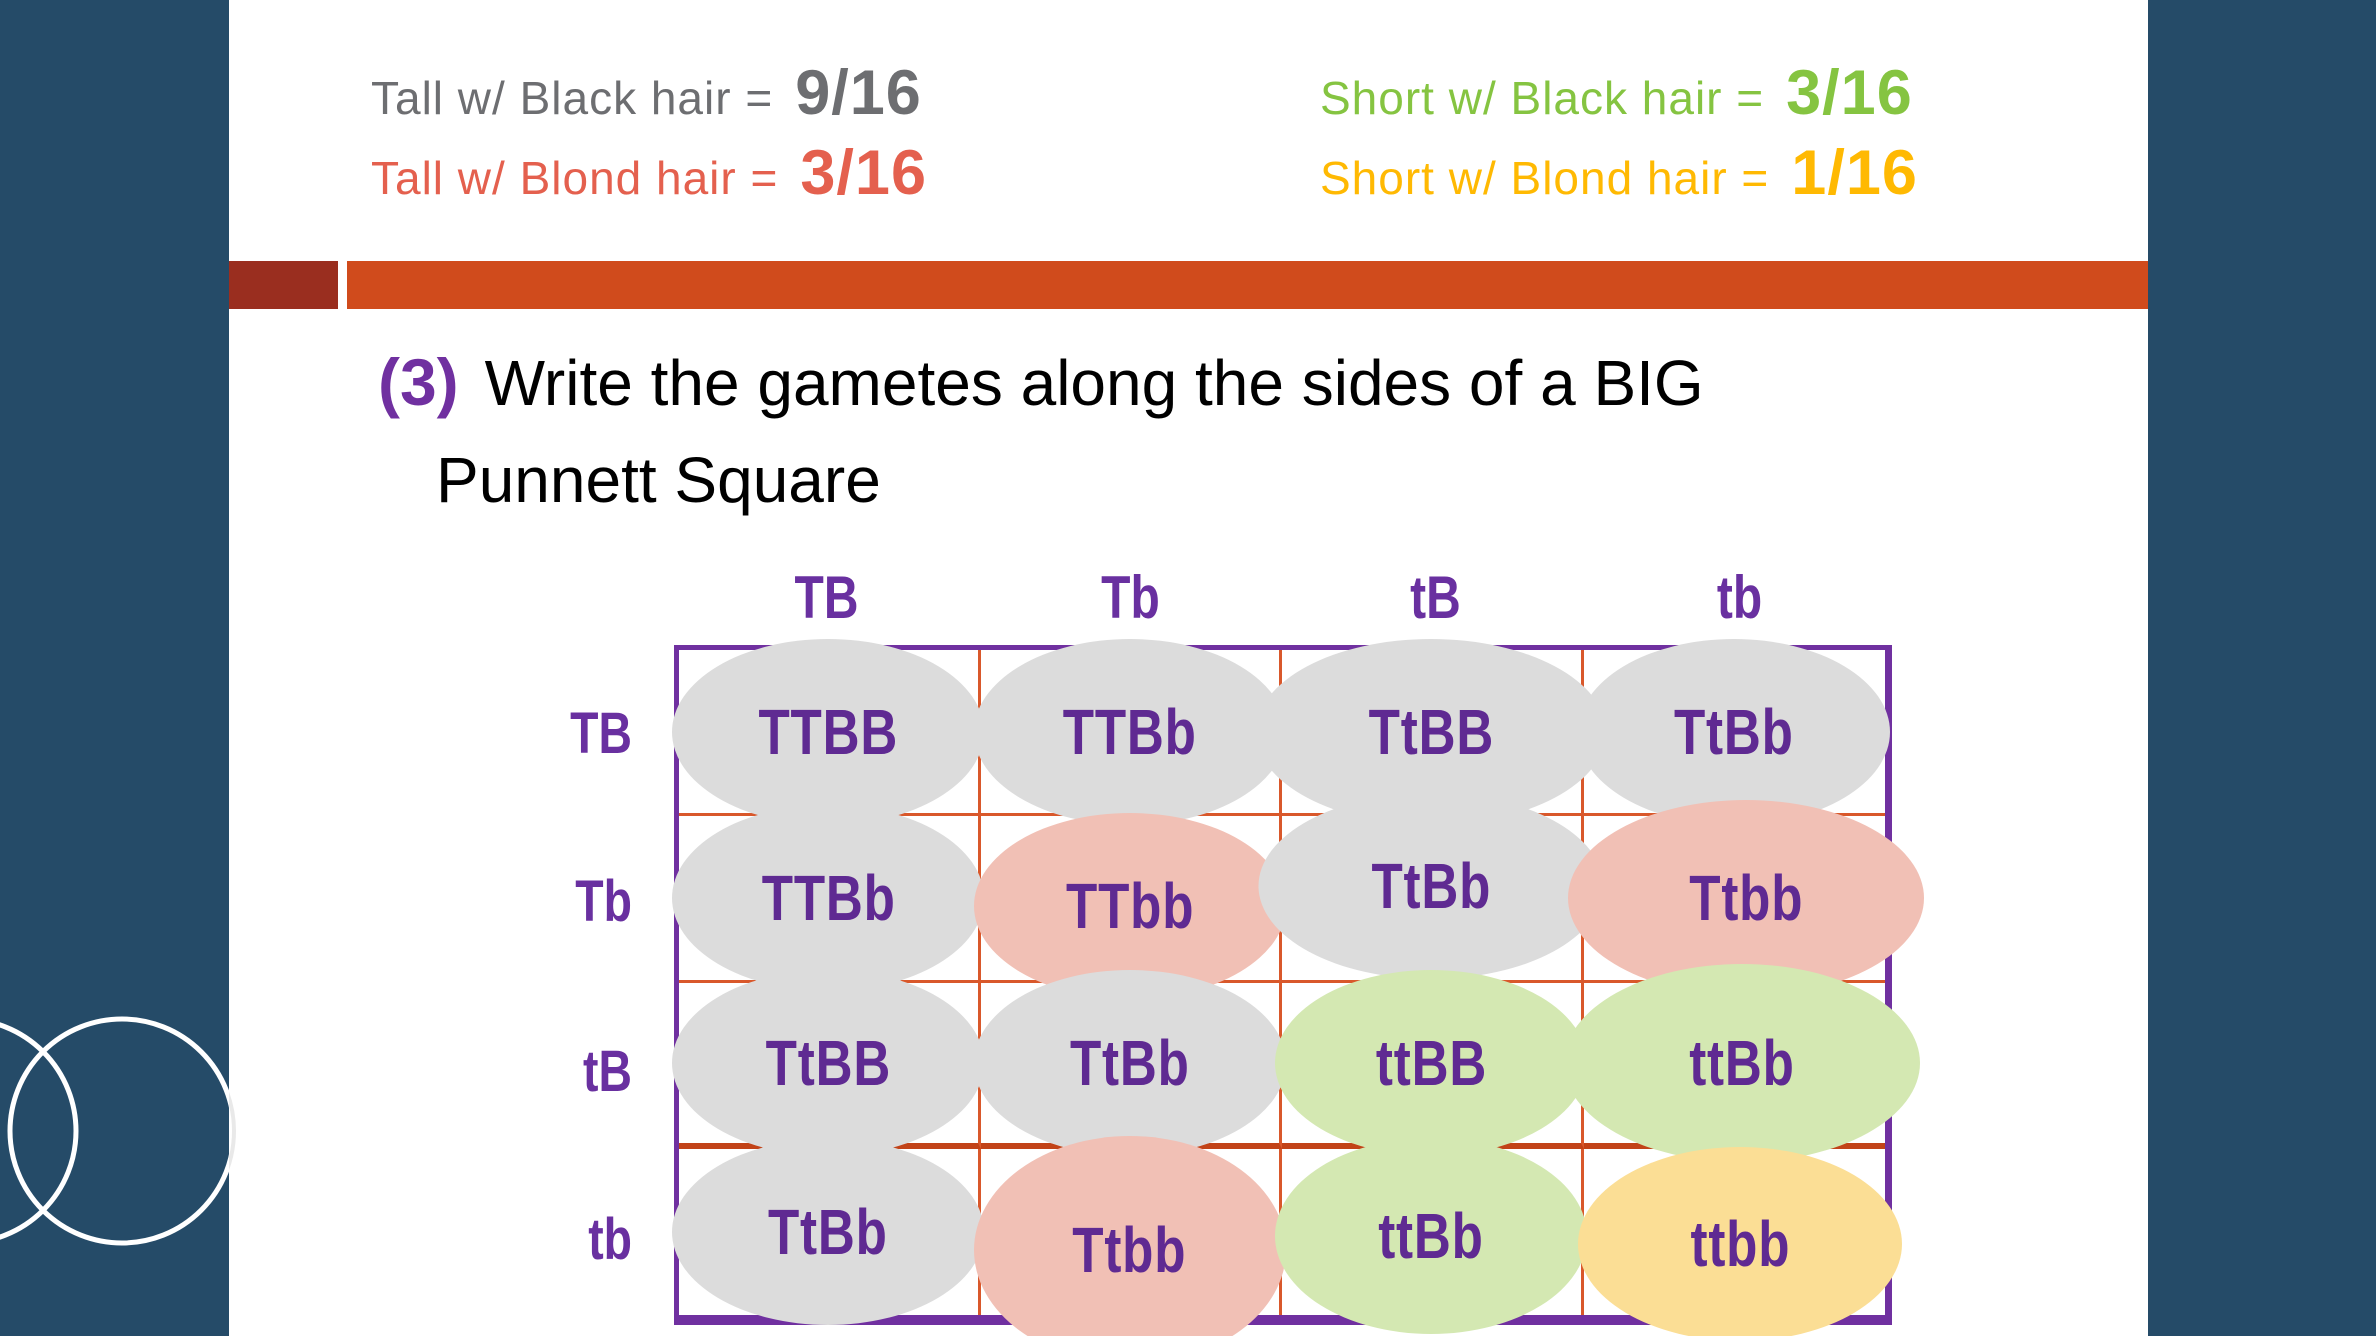  Describe the element at coordinates (283, 285) in the screenshot. I see `red-accent-square` at that location.